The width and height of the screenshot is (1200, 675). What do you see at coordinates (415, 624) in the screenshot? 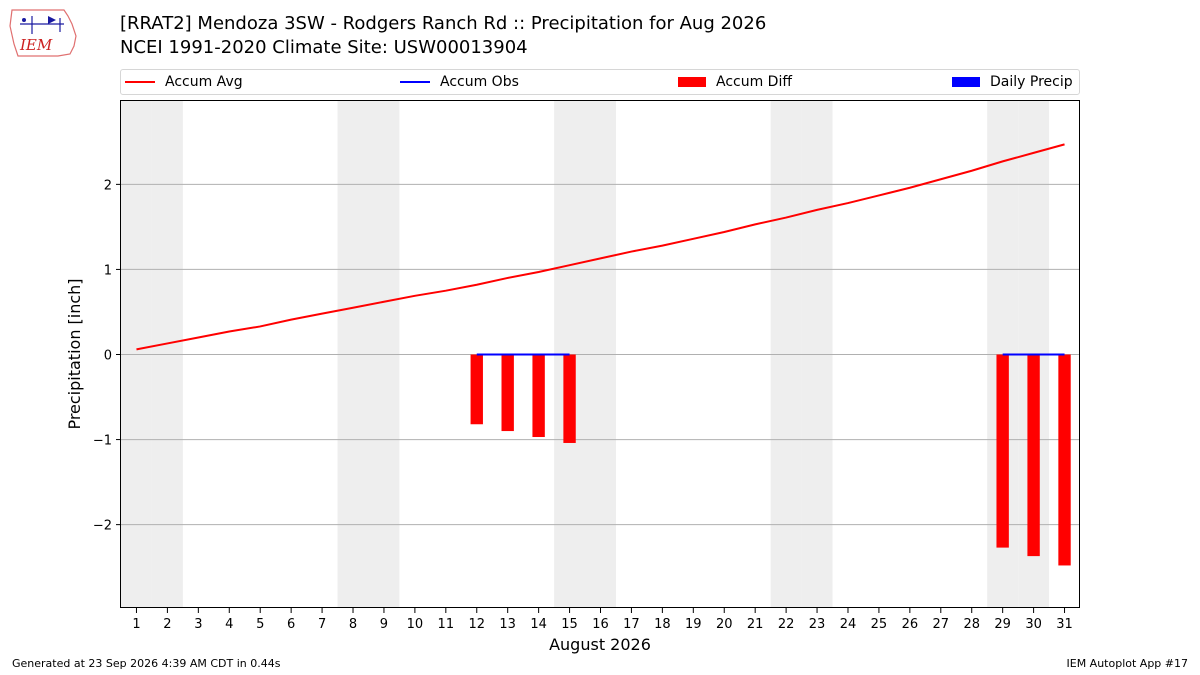
I see `x-tick-label-10: 10` at bounding box center [415, 624].